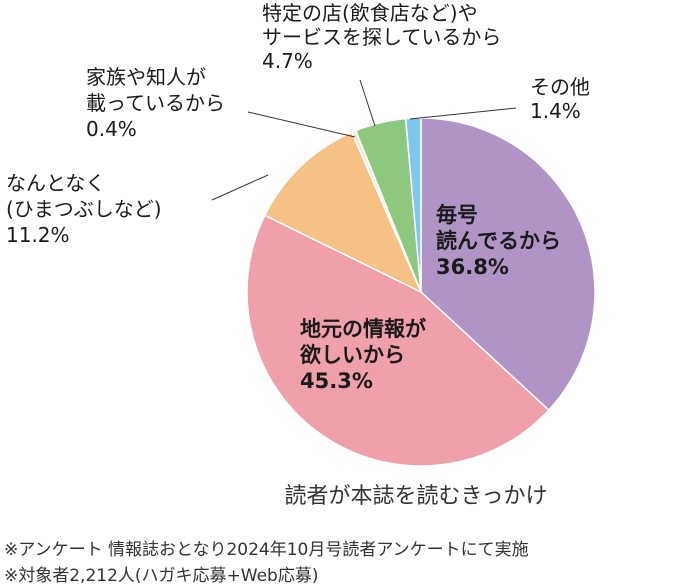 This screenshot has height=588, width=700. I want to click on slice-every-issue-label: 読んでるから, so click(498, 241).